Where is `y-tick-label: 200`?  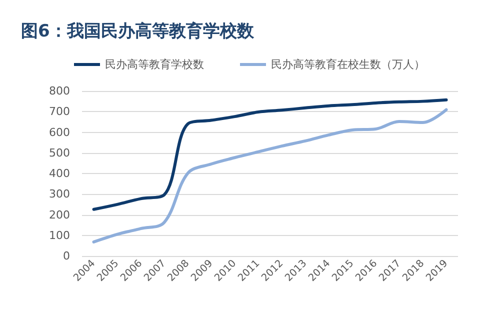 y-tick-label: 200 is located at coordinates (59, 215).